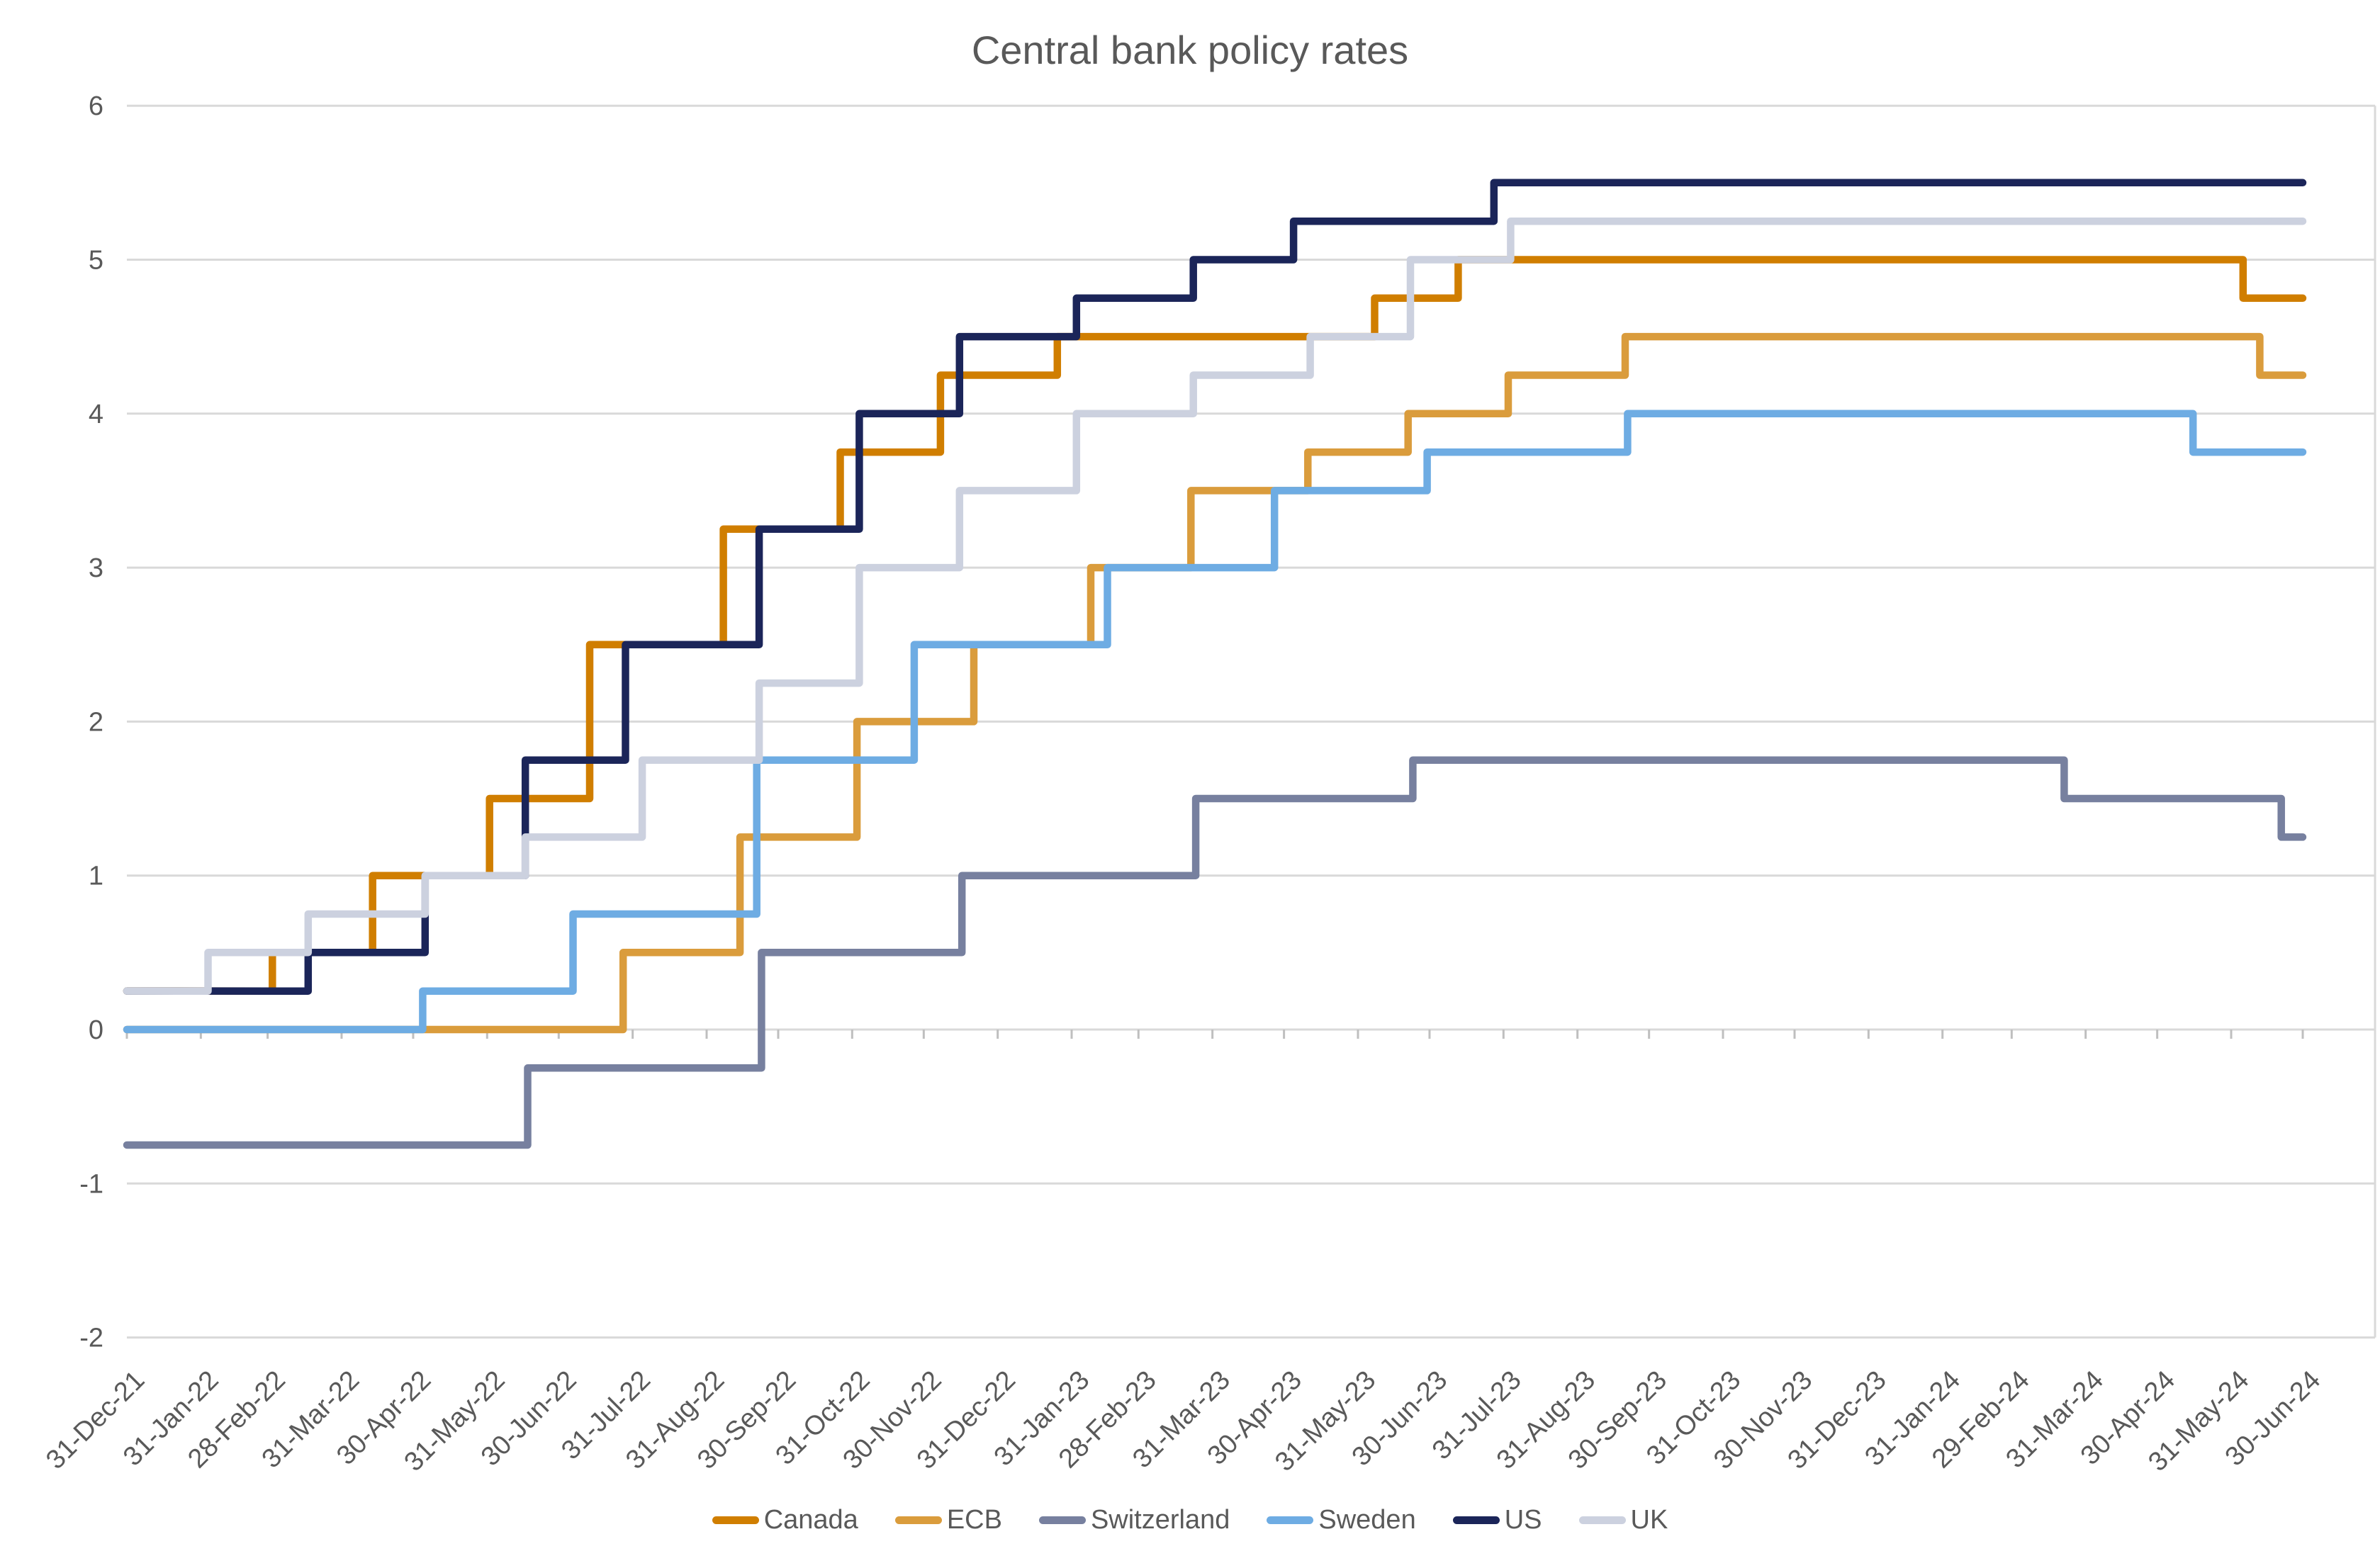 This screenshot has width=2380, height=1556. I want to click on legend-label: Canada, so click(811, 1520).